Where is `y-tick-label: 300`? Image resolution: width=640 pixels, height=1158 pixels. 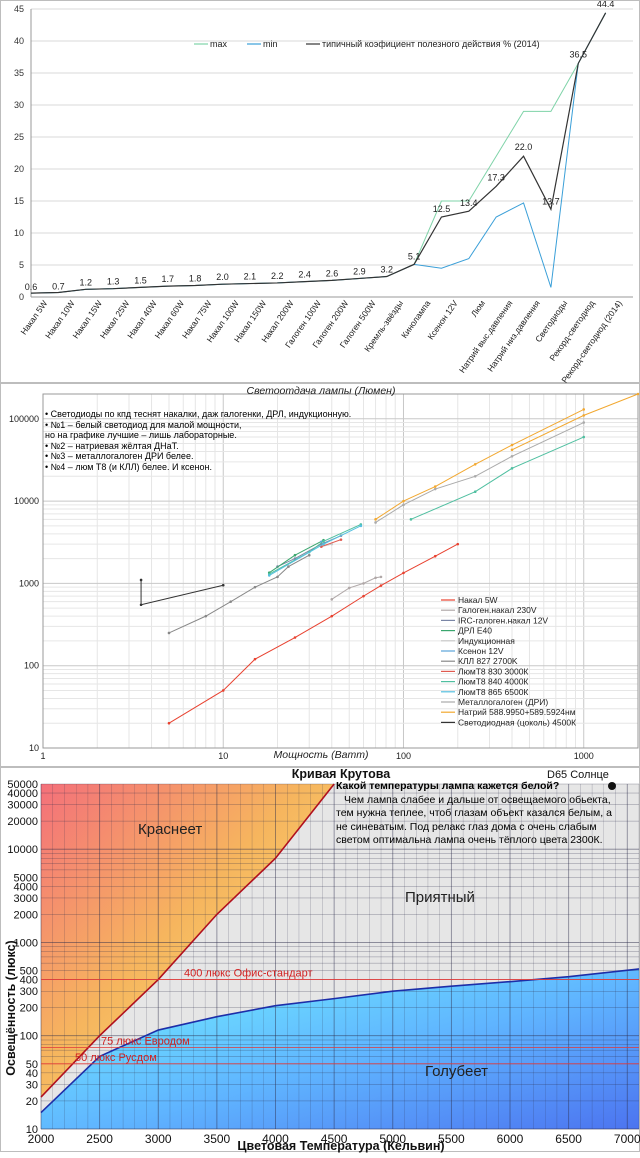 y-tick-label: 300 is located at coordinates (29, 992).